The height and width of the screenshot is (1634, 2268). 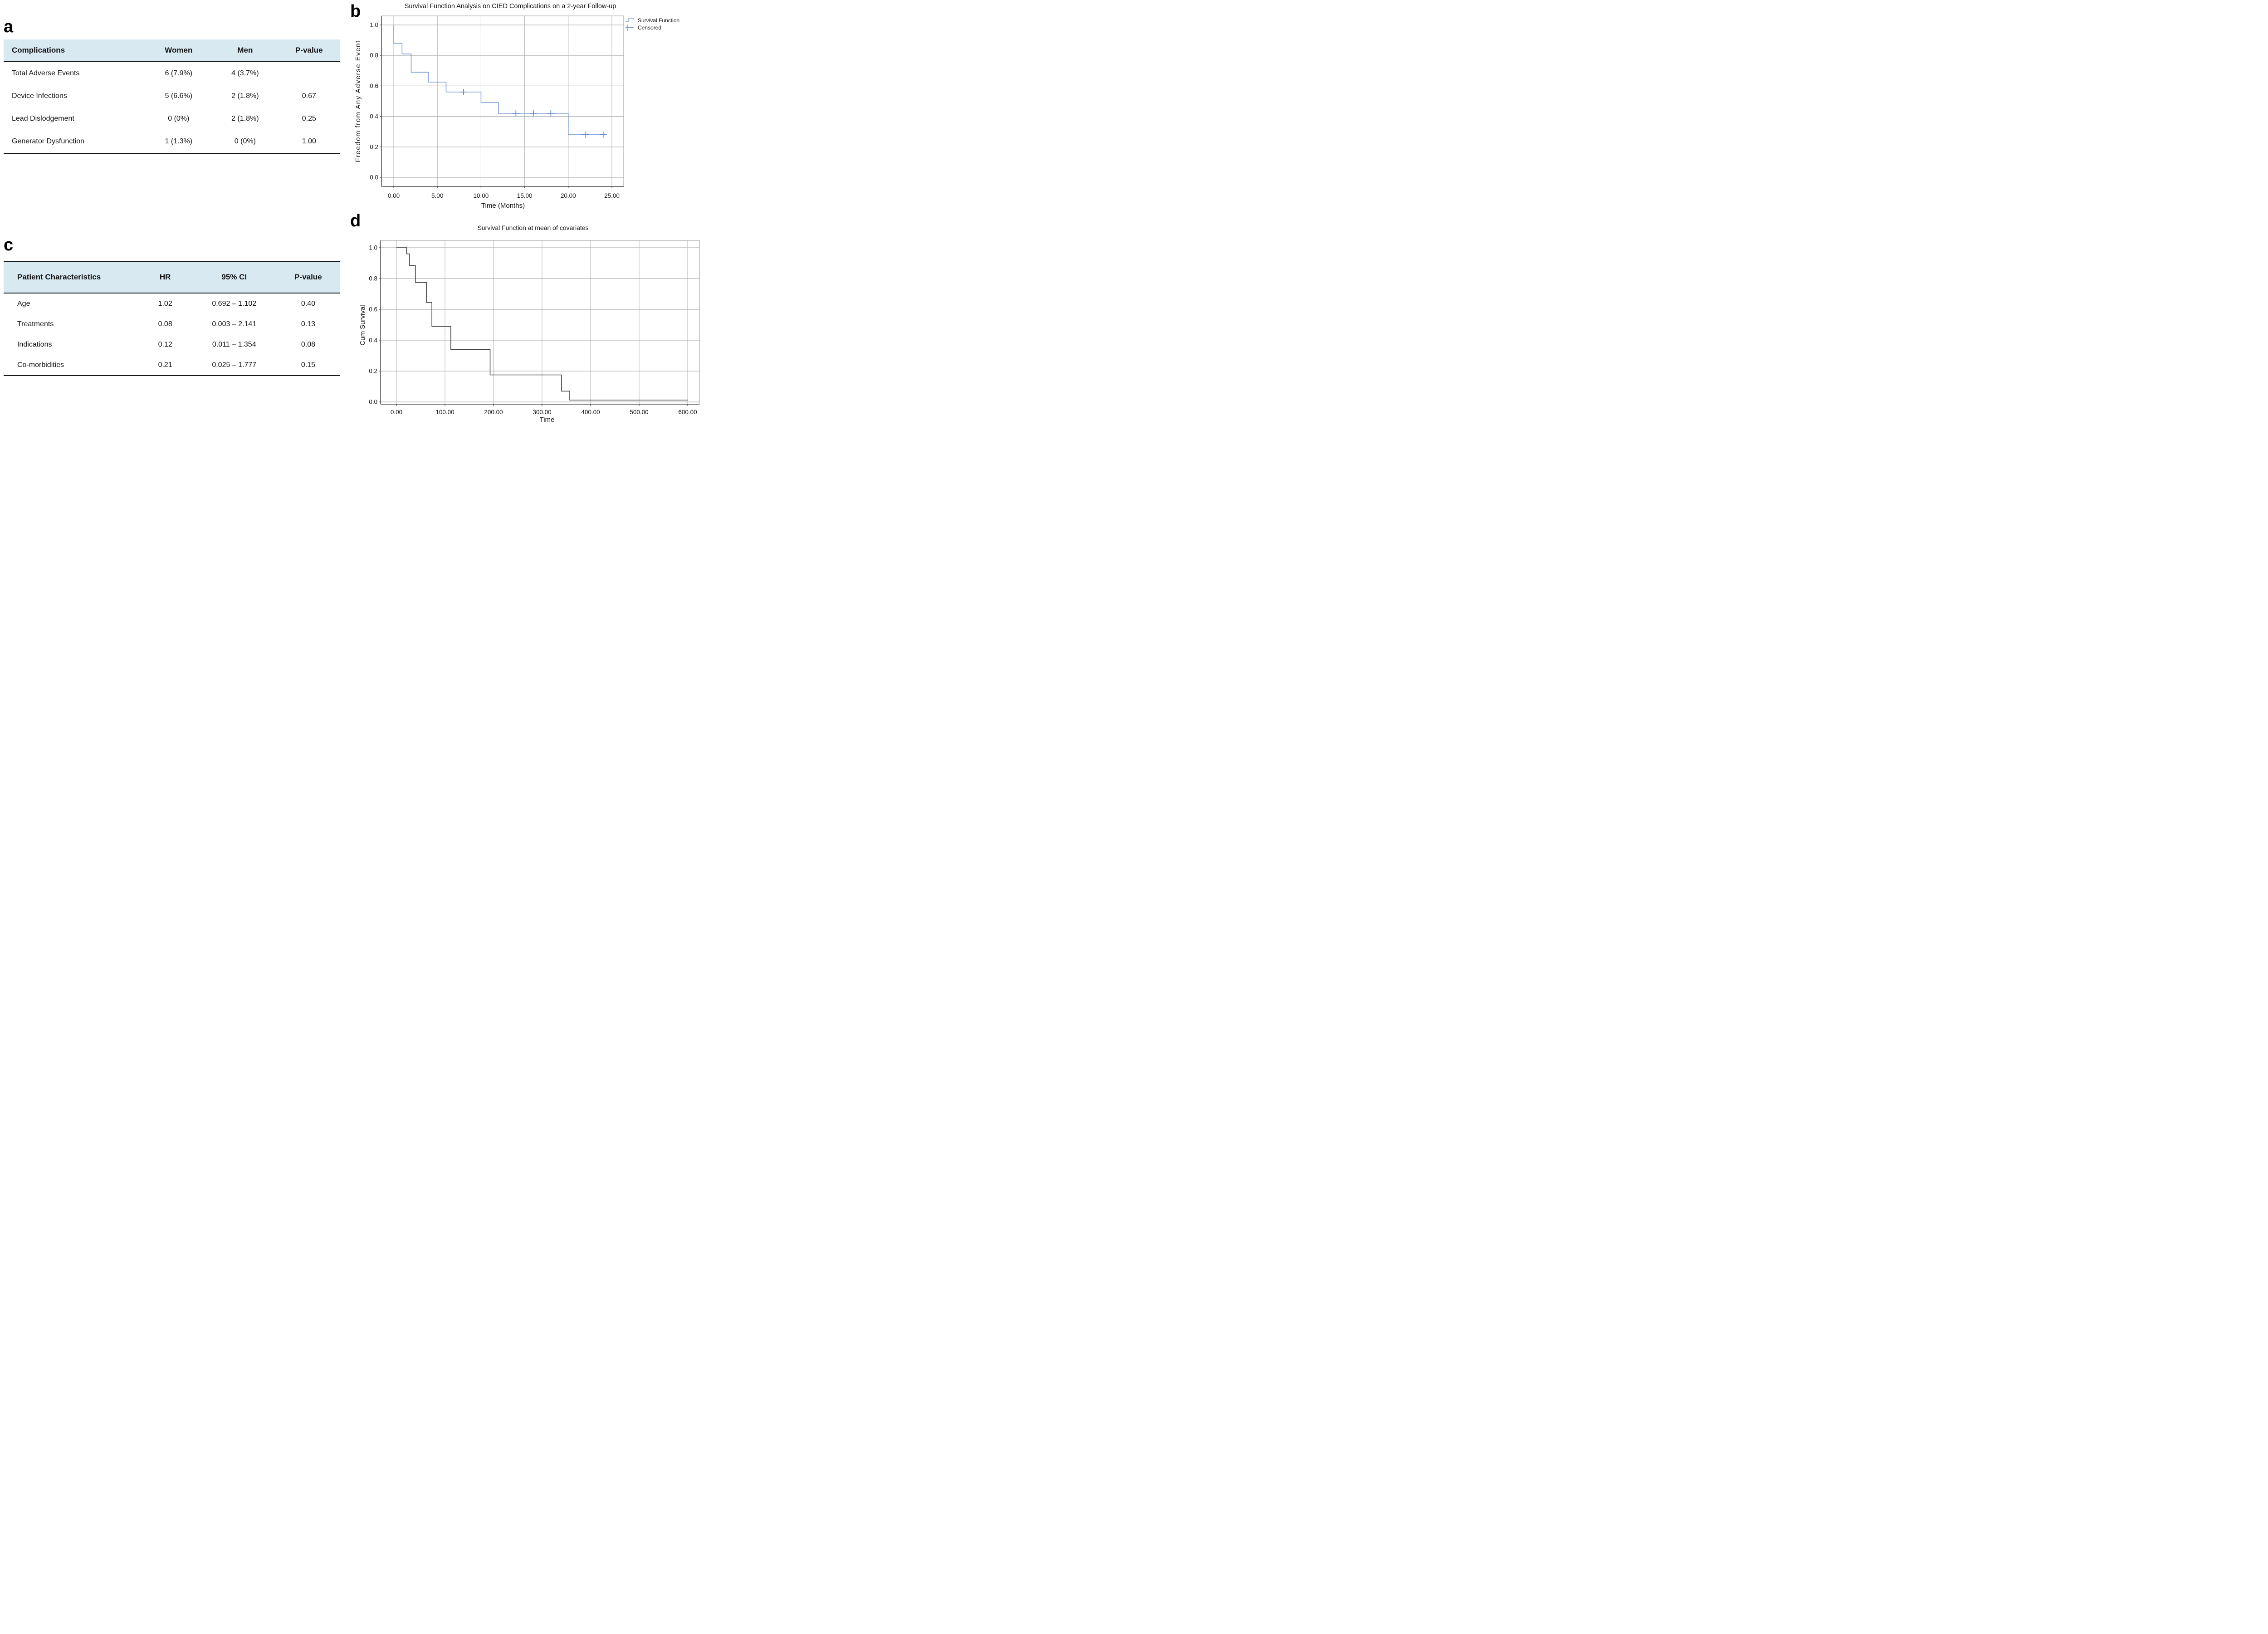 I want to click on y-axis-label: Freedom from Any Adverse Event, so click(x=358, y=101).